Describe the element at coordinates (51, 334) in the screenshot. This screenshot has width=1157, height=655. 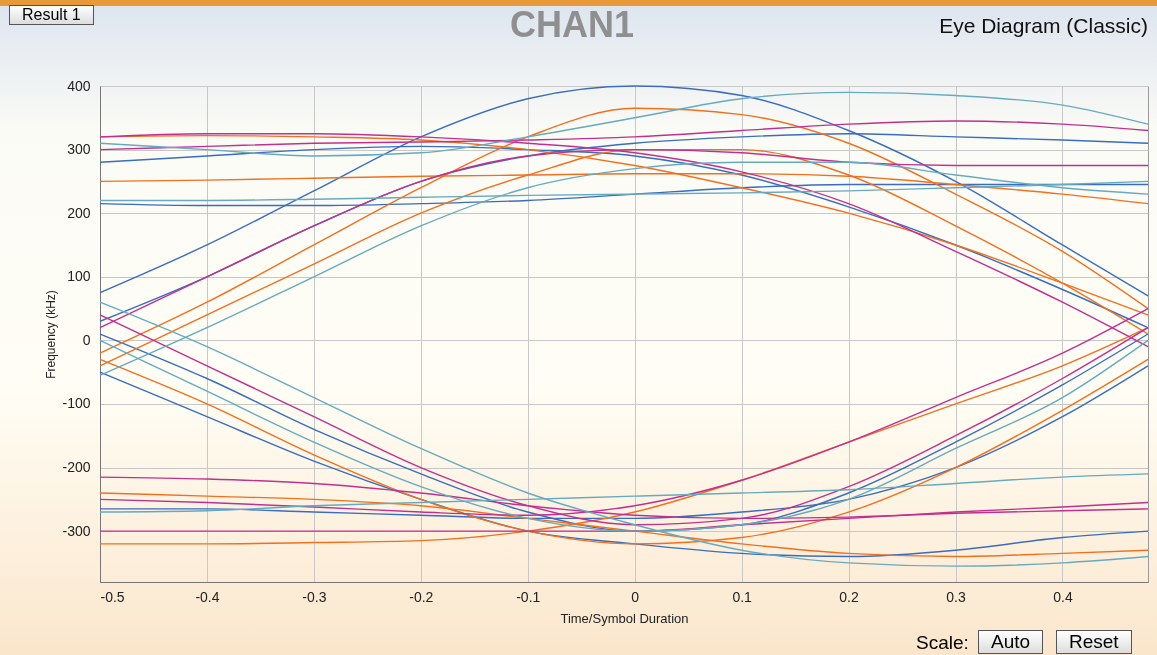
I see `y-axis-title: Frequency (kHz)` at that location.